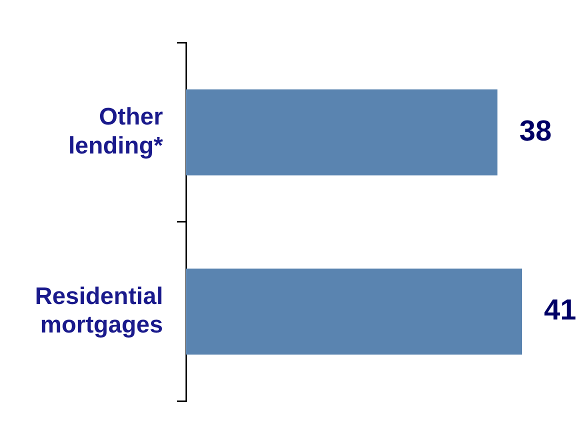 The height and width of the screenshot is (444, 579). I want to click on y-tick-label: Residential mortgages, so click(98, 310).